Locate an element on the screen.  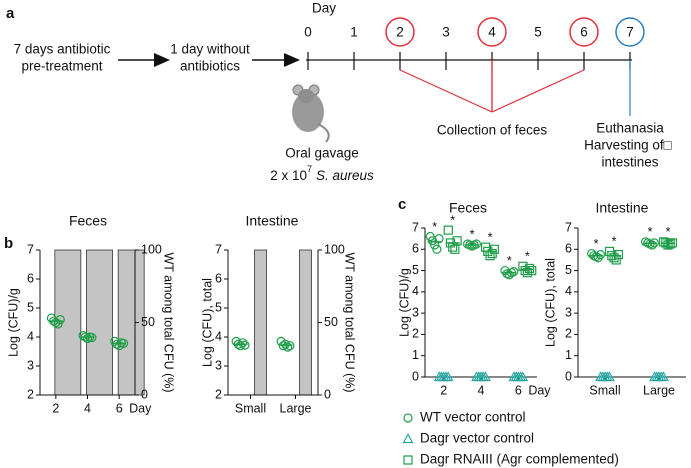
y-axis-label: Log (CFU)/g is located at coordinates (404, 302).